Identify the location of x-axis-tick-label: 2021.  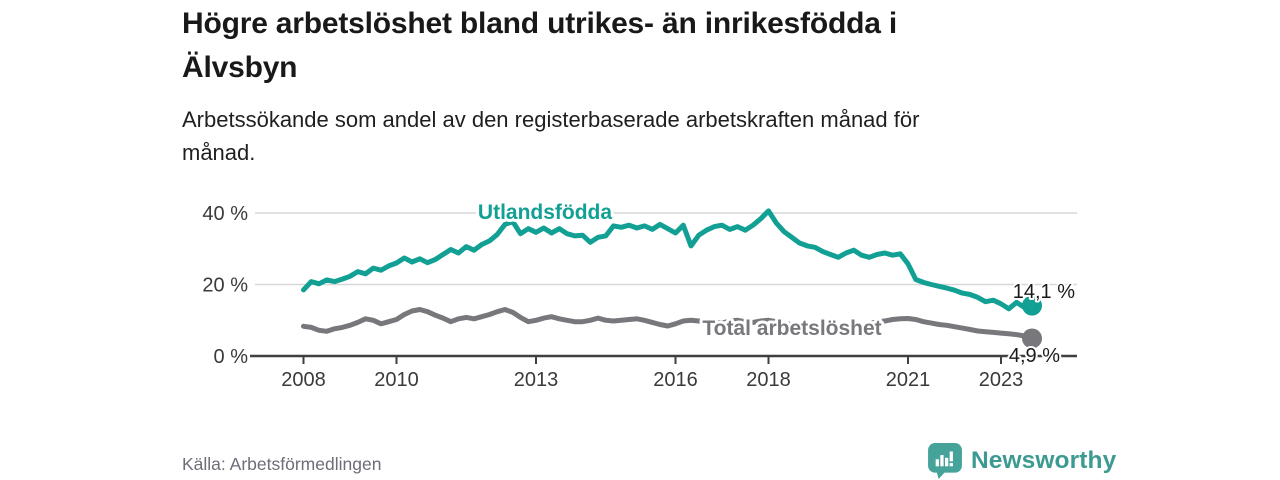
(908, 380).